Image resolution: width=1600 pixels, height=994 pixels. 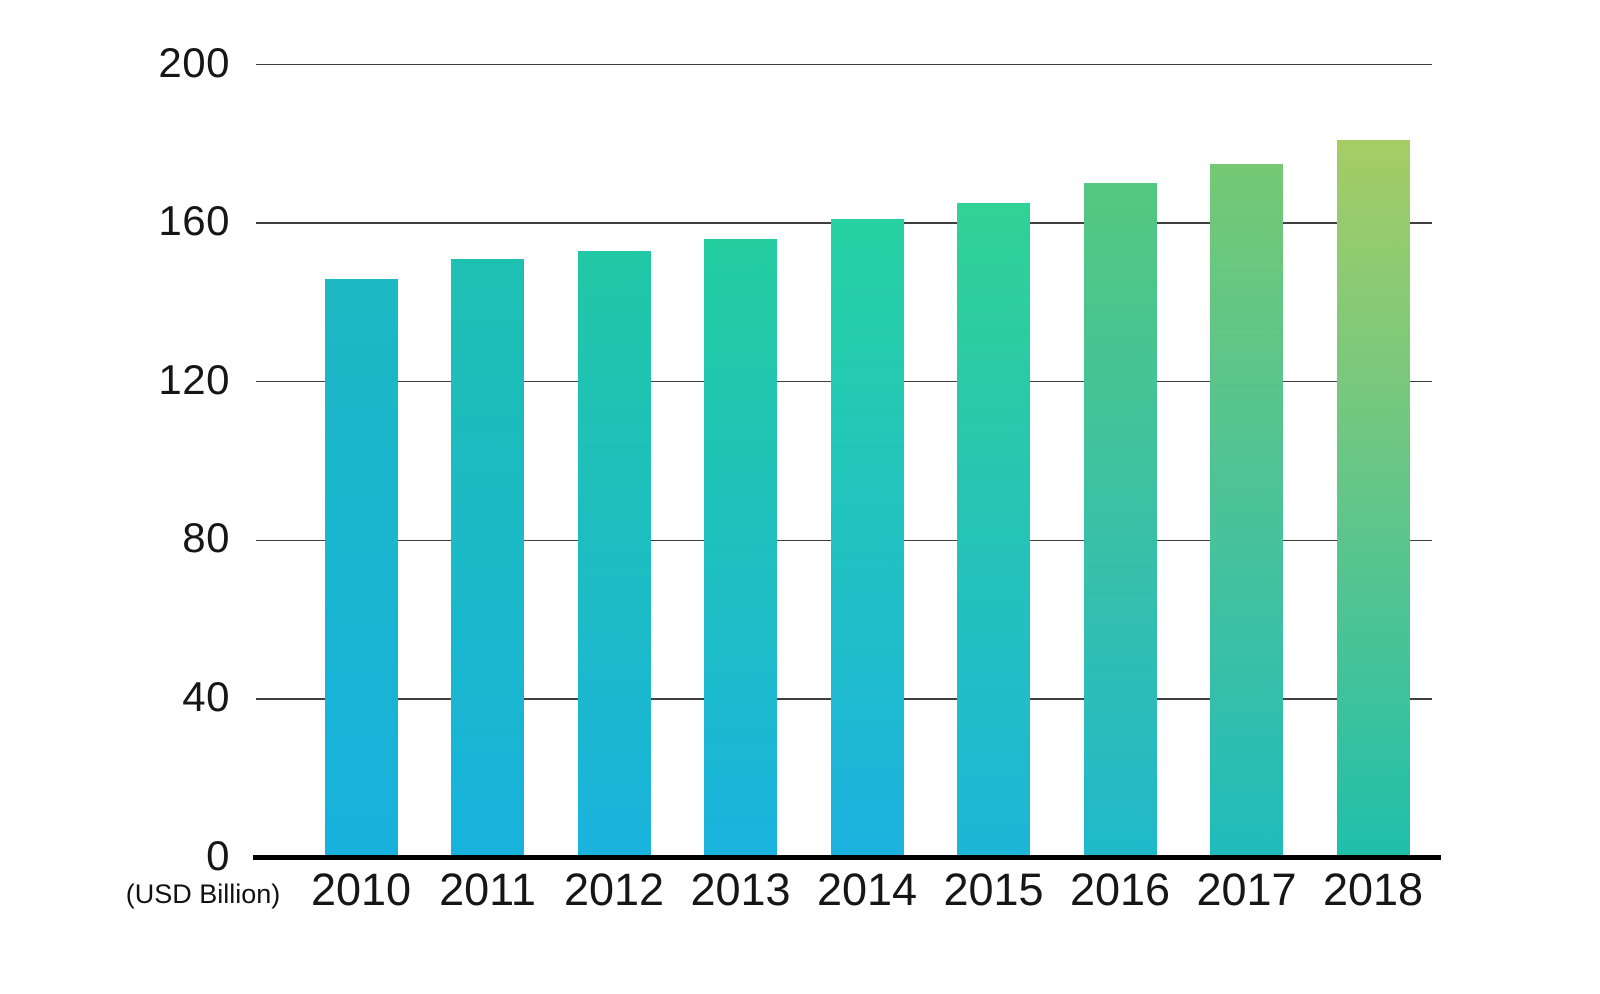 What do you see at coordinates (206, 696) in the screenshot?
I see `y-tick-label-40: 40` at bounding box center [206, 696].